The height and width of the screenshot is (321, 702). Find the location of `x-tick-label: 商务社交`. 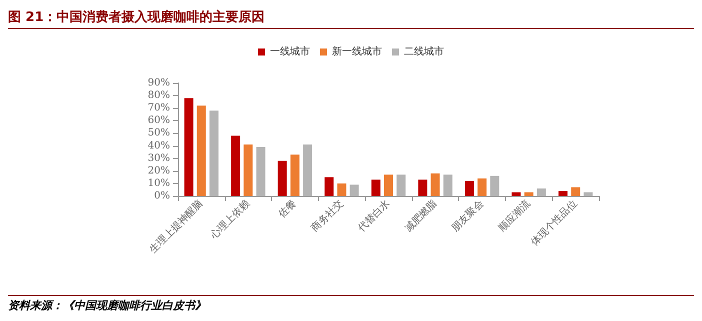

x-tick-label: 商务社交 is located at coordinates (327, 215).